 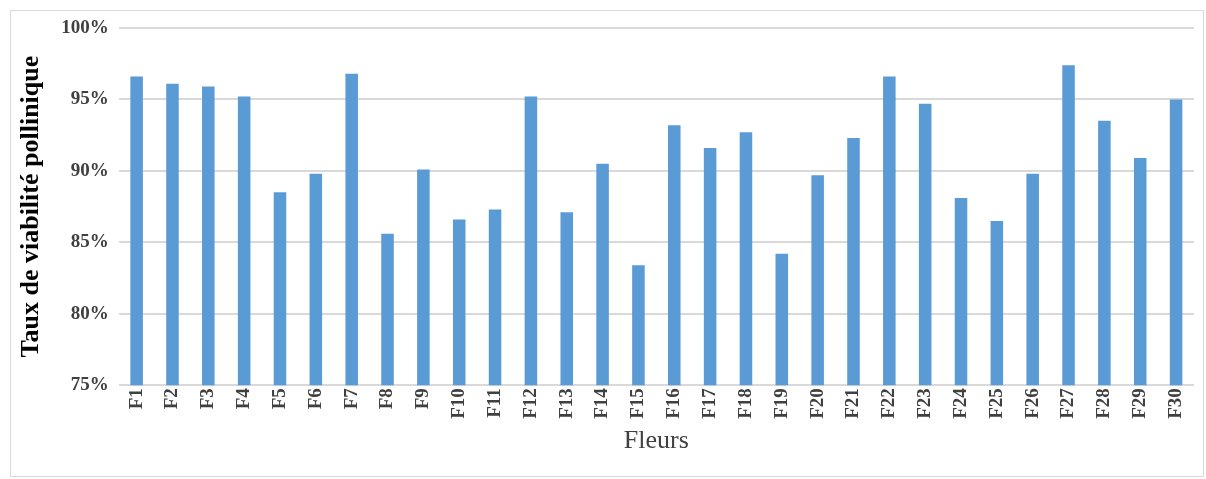 What do you see at coordinates (493, 403) in the screenshot?
I see `x-tick-label: F11` at bounding box center [493, 403].